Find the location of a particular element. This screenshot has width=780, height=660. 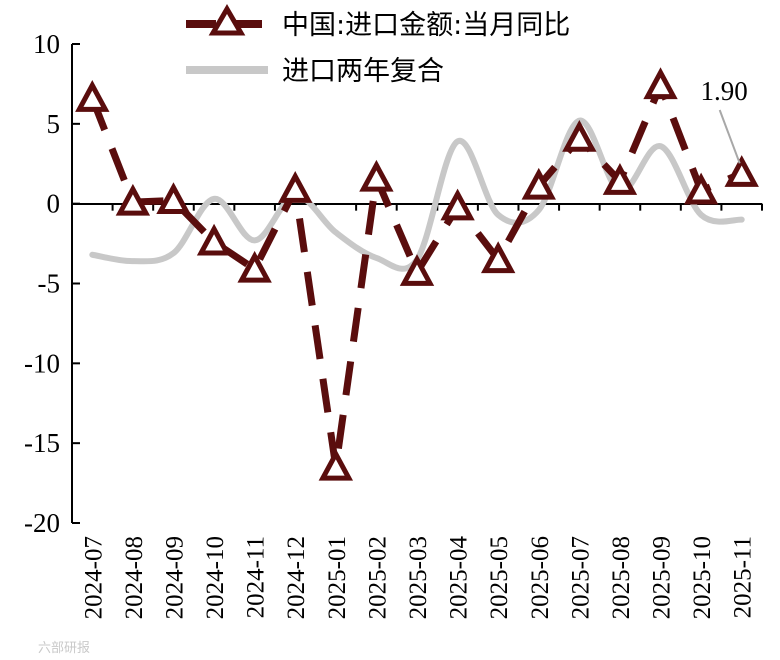

legend: 中国:进口金额:当月同比 进口两年复合 is located at coordinates (378, 45).